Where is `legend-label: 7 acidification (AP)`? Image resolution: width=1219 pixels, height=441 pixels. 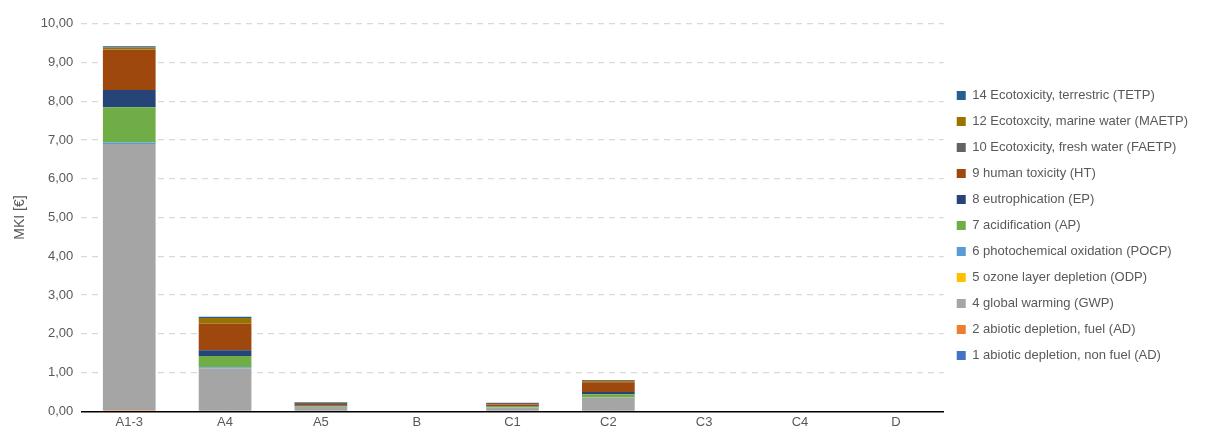
legend-label: 7 acidification (AP) is located at coordinates (1026, 225).